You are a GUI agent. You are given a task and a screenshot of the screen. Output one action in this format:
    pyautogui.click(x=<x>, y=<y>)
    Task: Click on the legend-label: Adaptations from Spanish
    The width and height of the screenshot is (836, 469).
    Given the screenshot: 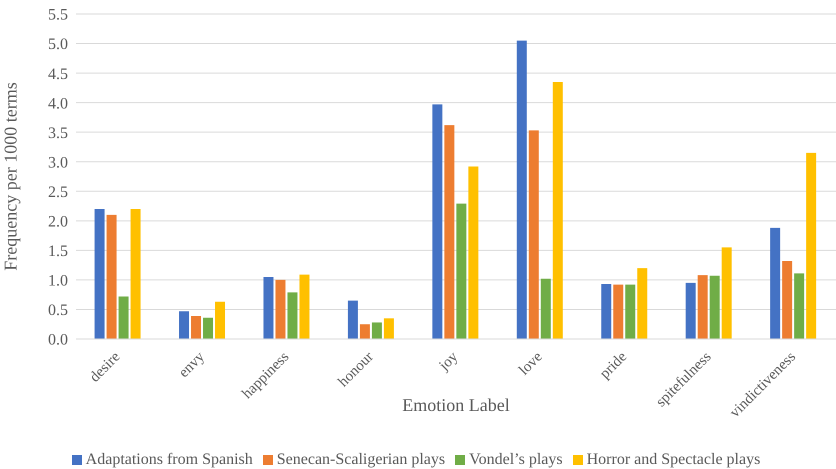 What is the action you would take?
    pyautogui.click(x=169, y=459)
    